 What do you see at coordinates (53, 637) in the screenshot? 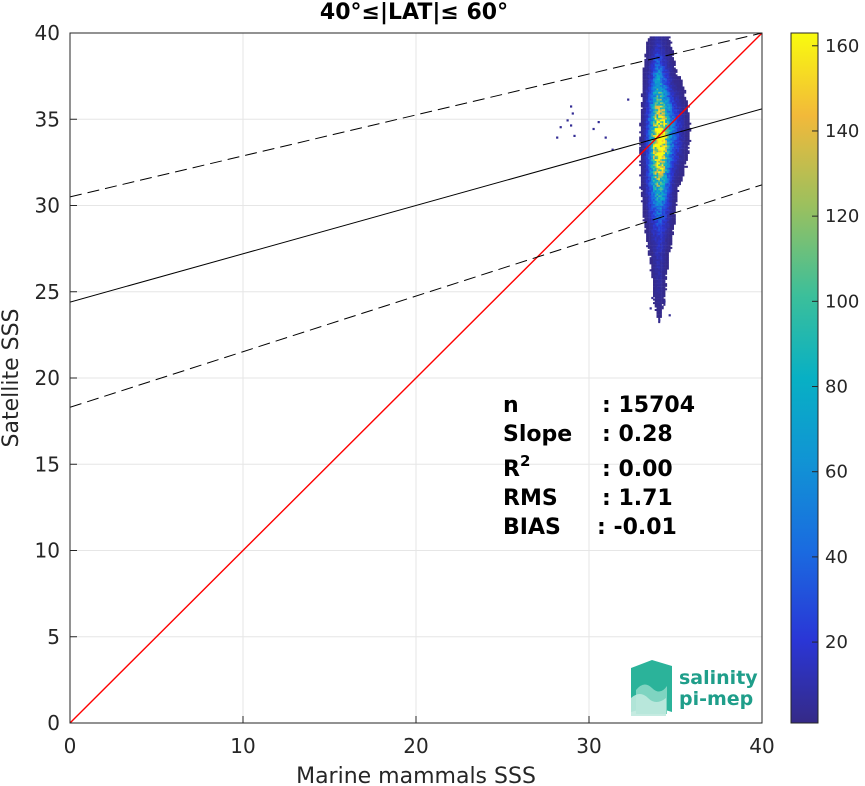
I see `y-tick-label: 5` at bounding box center [53, 637].